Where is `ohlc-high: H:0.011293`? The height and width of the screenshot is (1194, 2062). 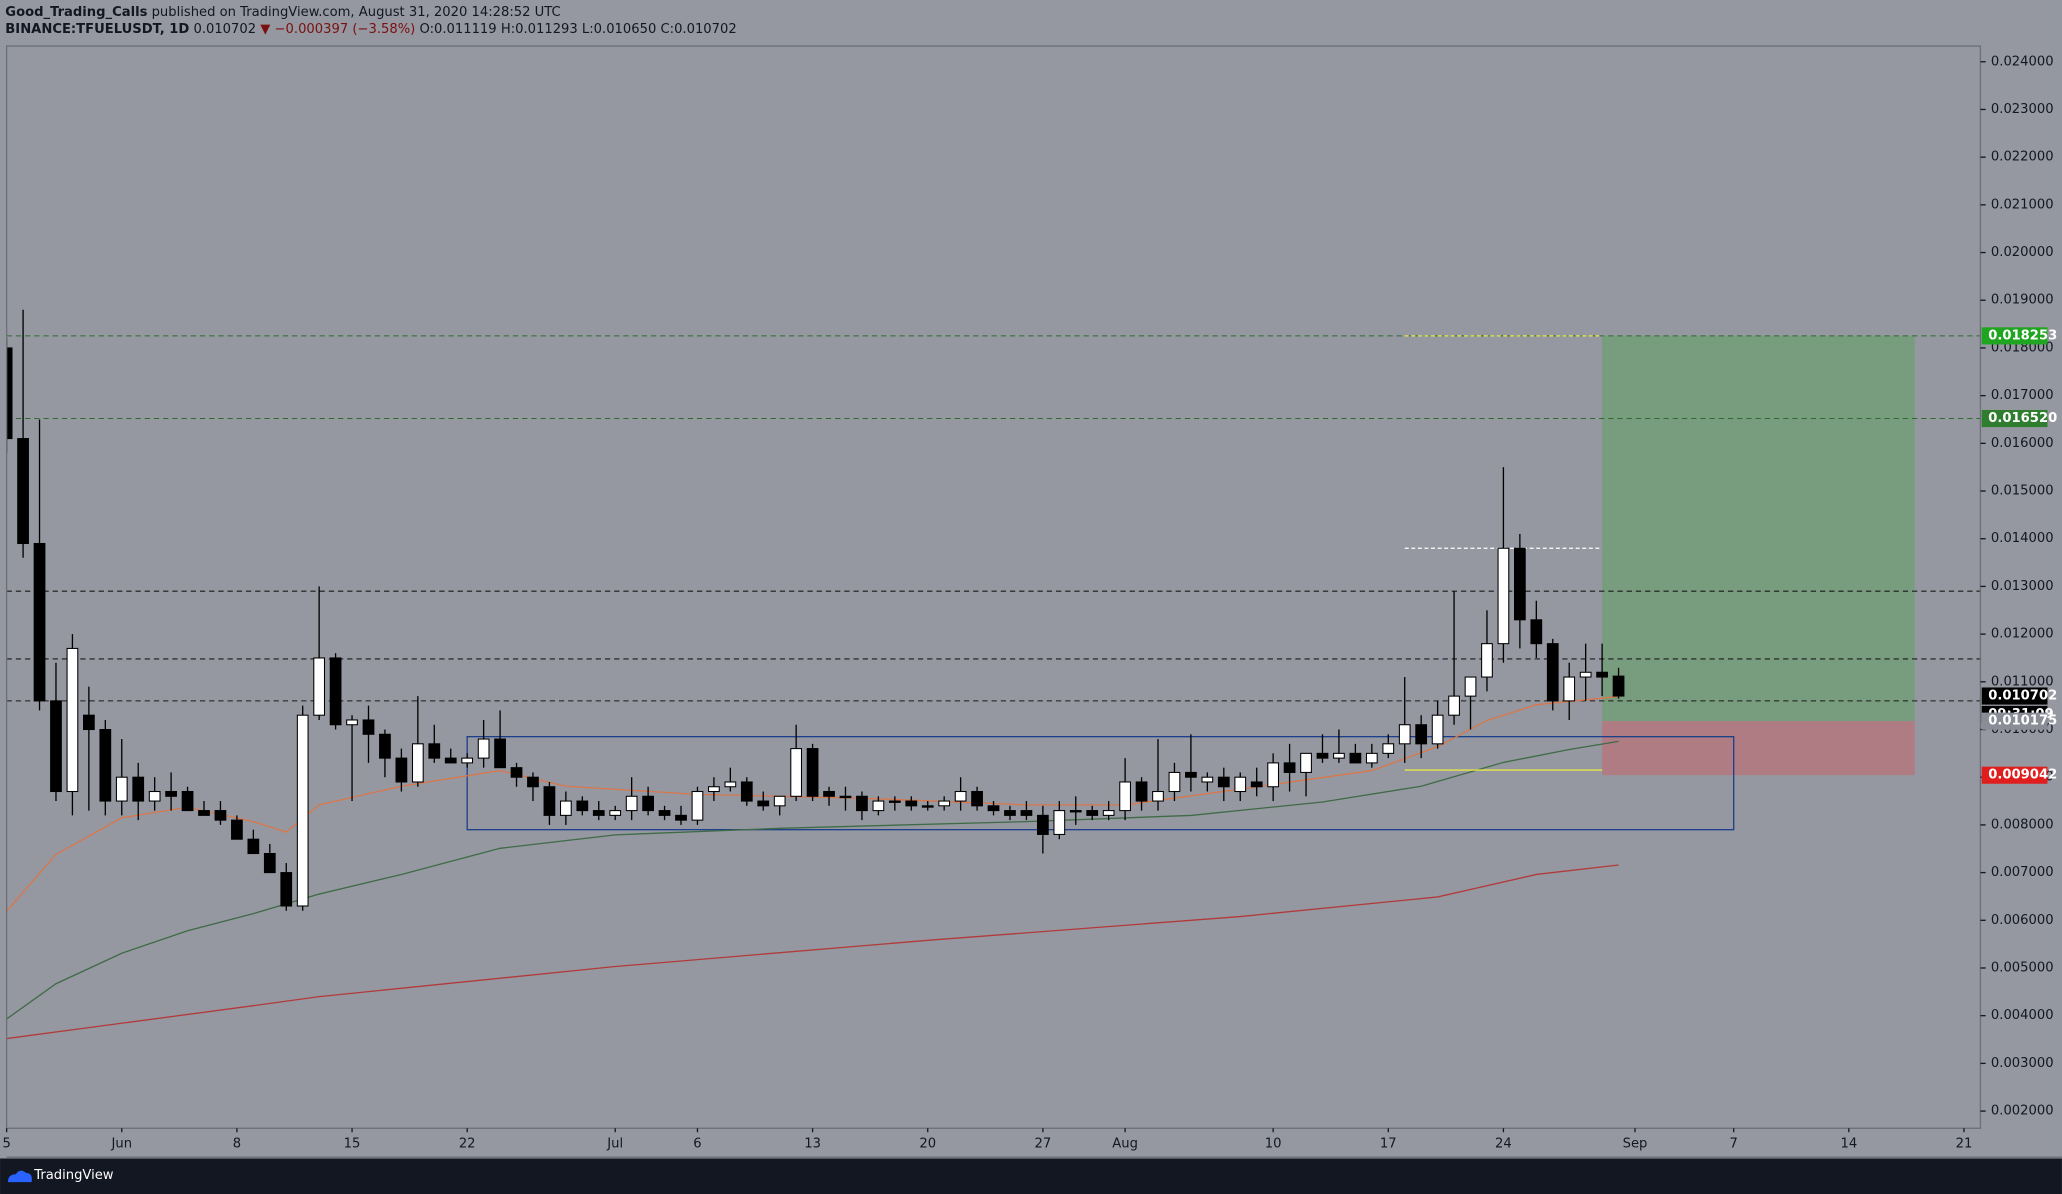 ohlc-high: H:0.011293 is located at coordinates (539, 28).